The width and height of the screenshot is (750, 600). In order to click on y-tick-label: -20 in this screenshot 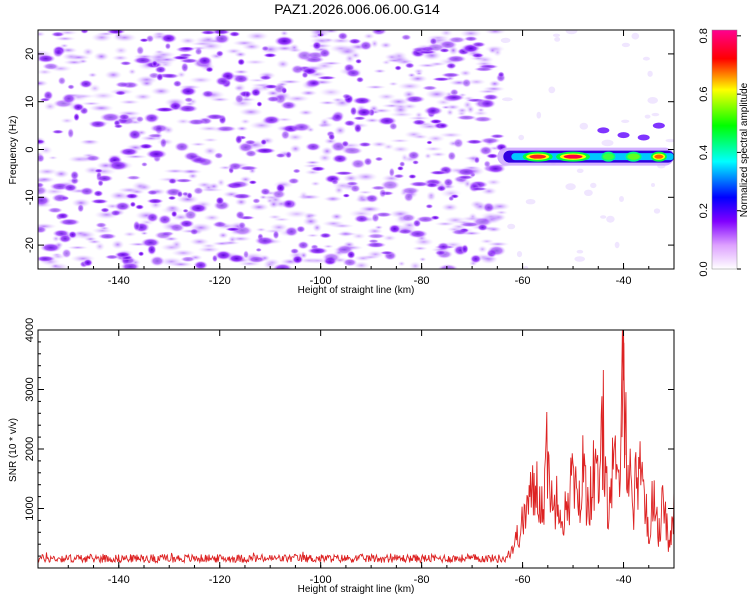, I will do `click(30, 245)`.